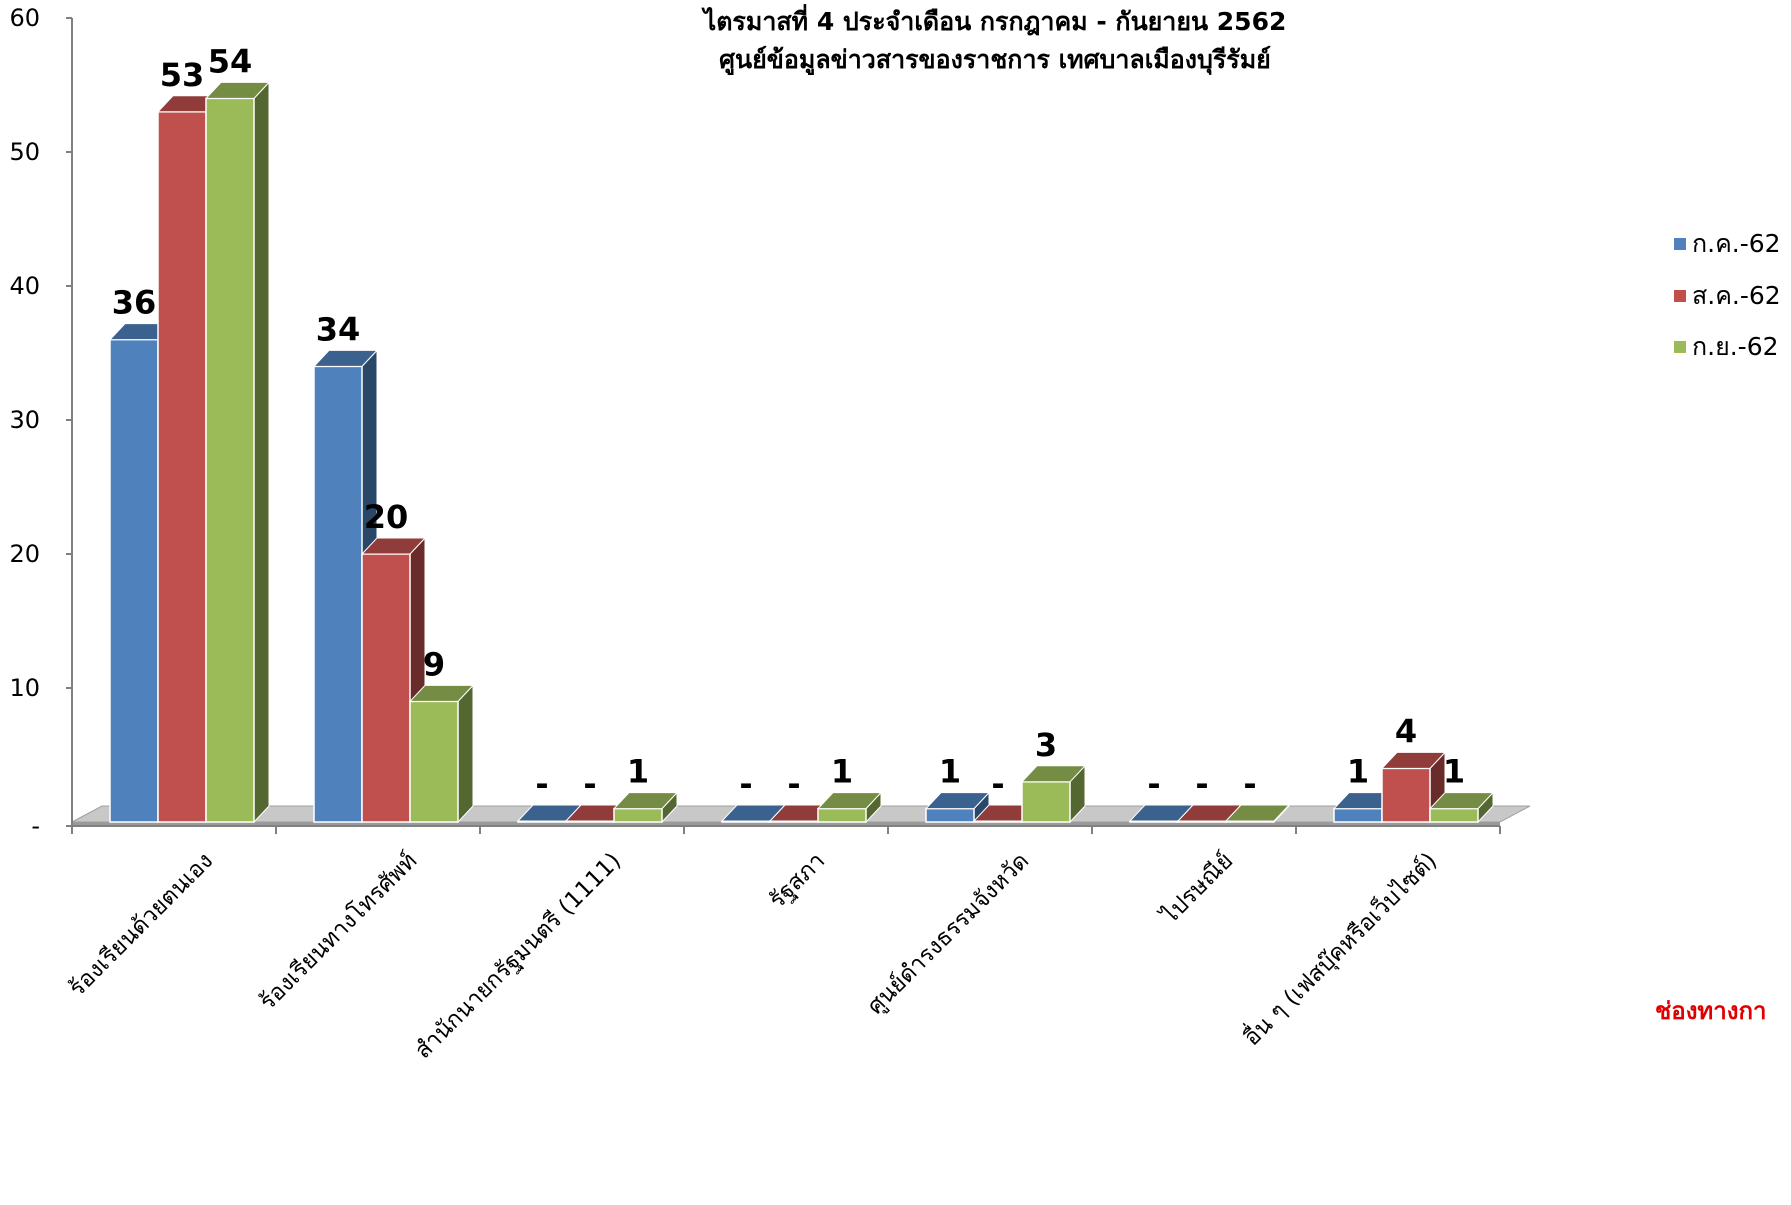 The width and height of the screenshot is (1791, 1205). What do you see at coordinates (24, 688) in the screenshot?
I see `y-tick-label: 10` at bounding box center [24, 688].